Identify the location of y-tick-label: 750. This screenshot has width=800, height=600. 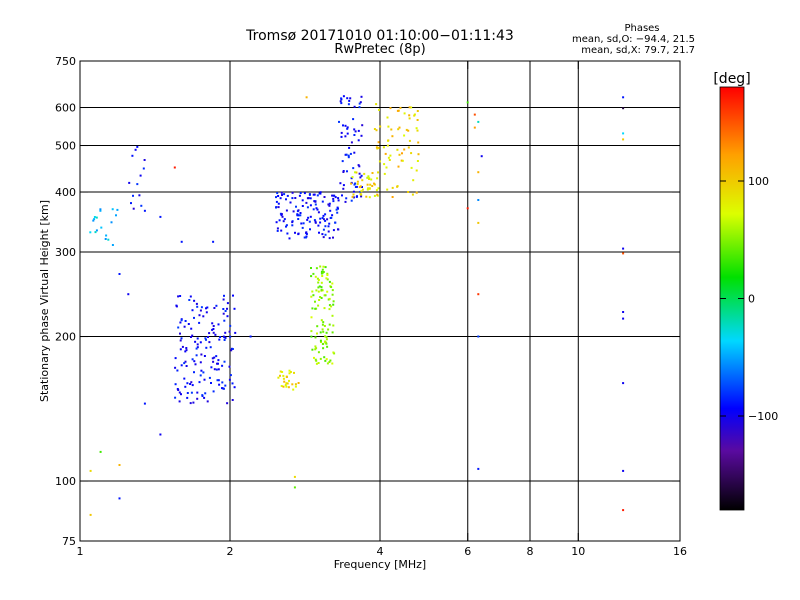
(65, 61).